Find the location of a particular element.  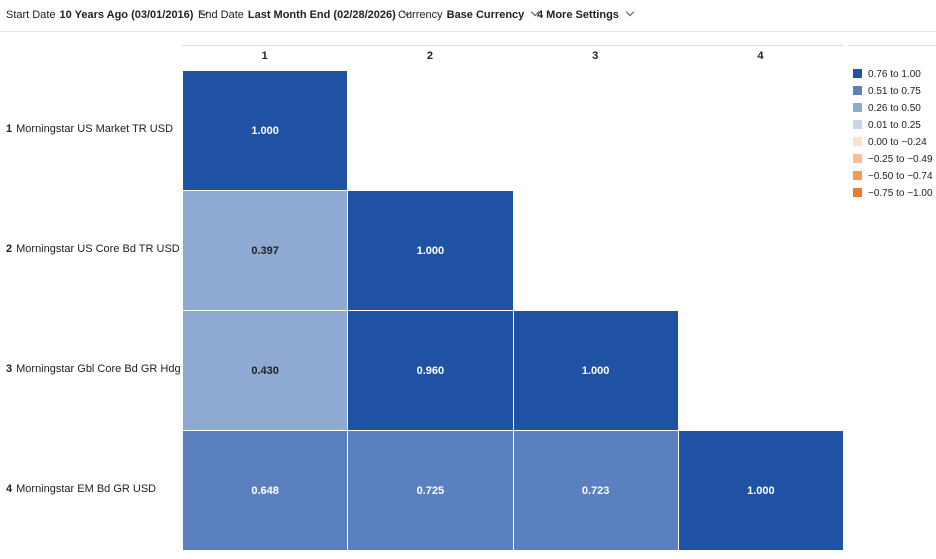

setting: 4 More Settings is located at coordinates (586, 14).